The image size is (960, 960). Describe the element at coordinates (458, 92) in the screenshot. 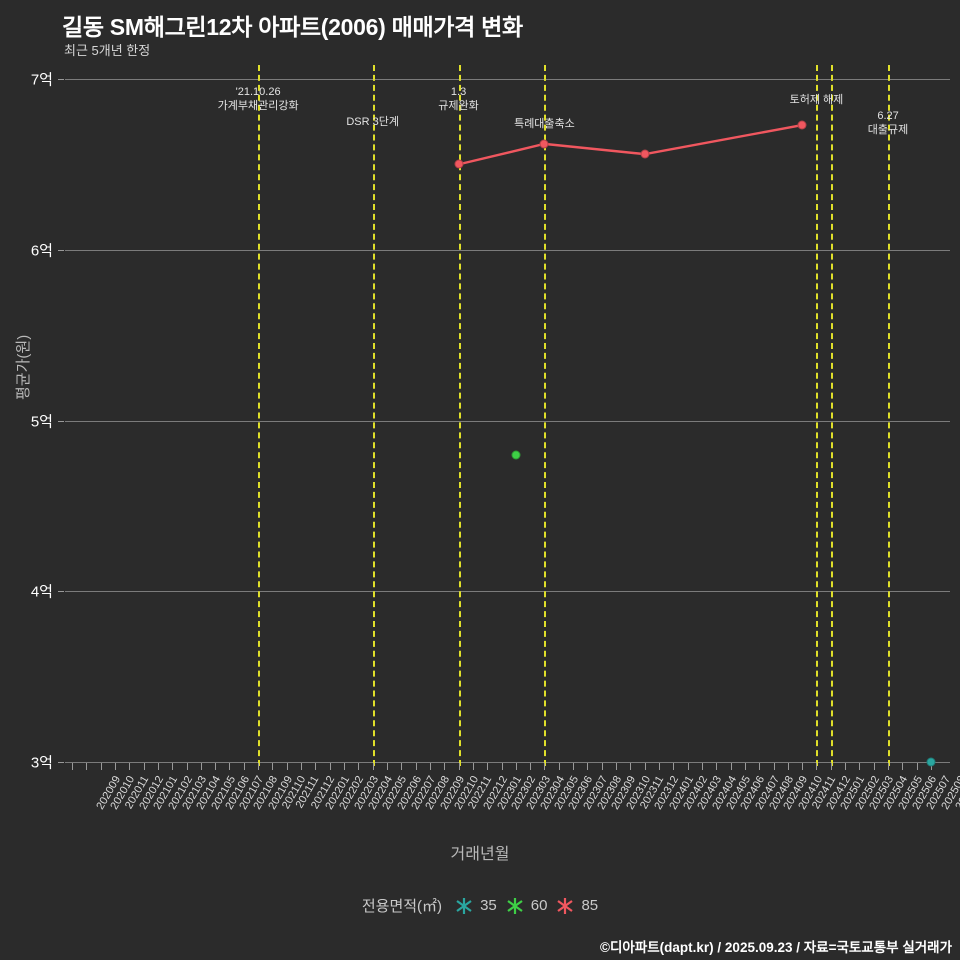

I see `annotation-label-line: 1.3` at that location.